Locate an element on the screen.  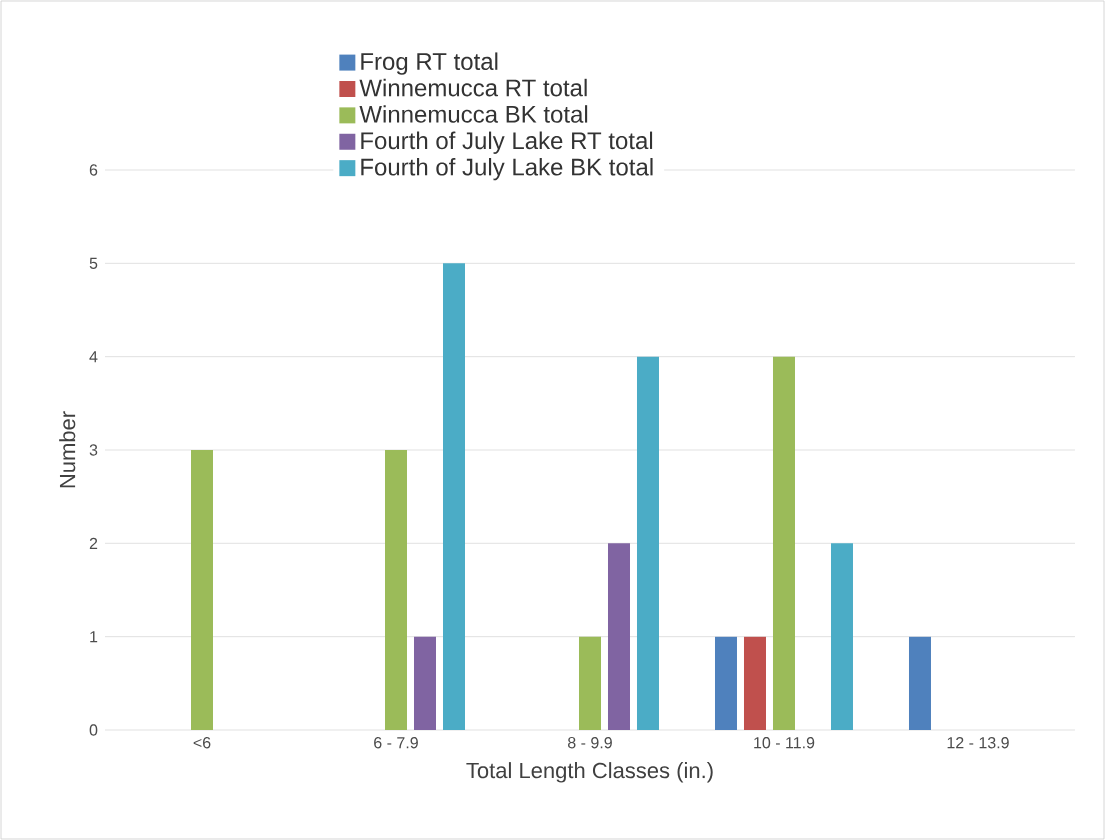
legend-label: Fourth of July Lake RT total is located at coordinates (507, 142).